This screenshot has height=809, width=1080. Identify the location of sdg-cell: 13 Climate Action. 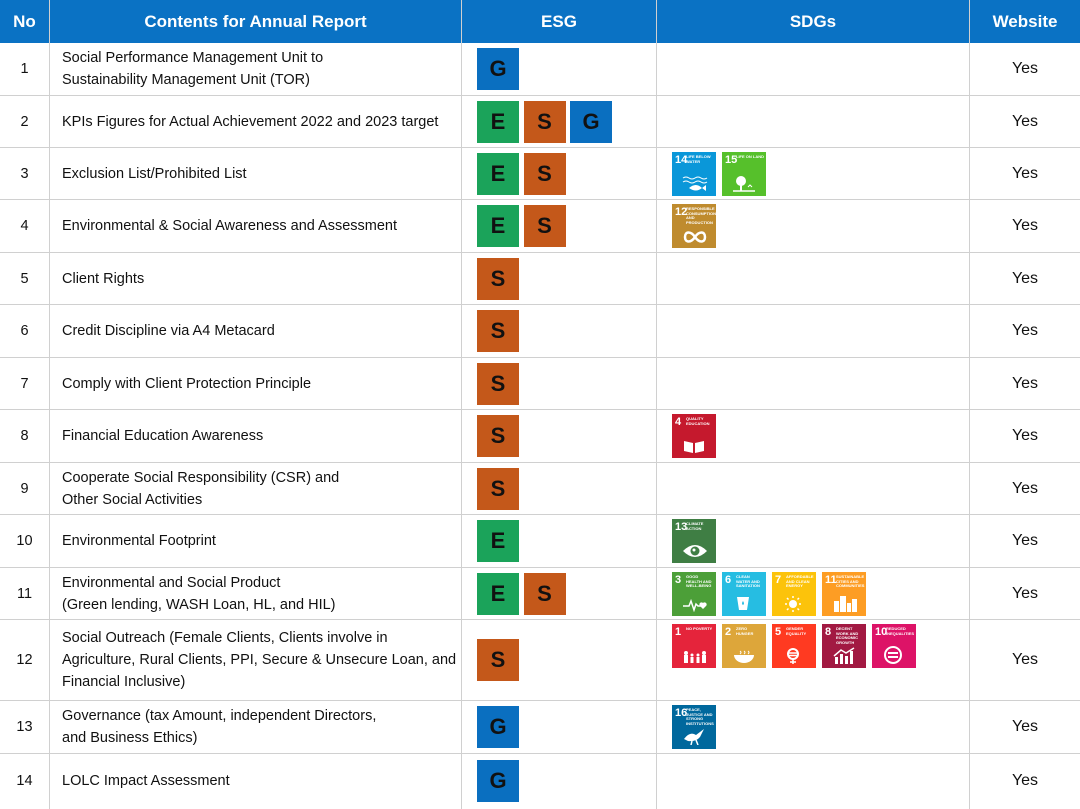
(813, 541).